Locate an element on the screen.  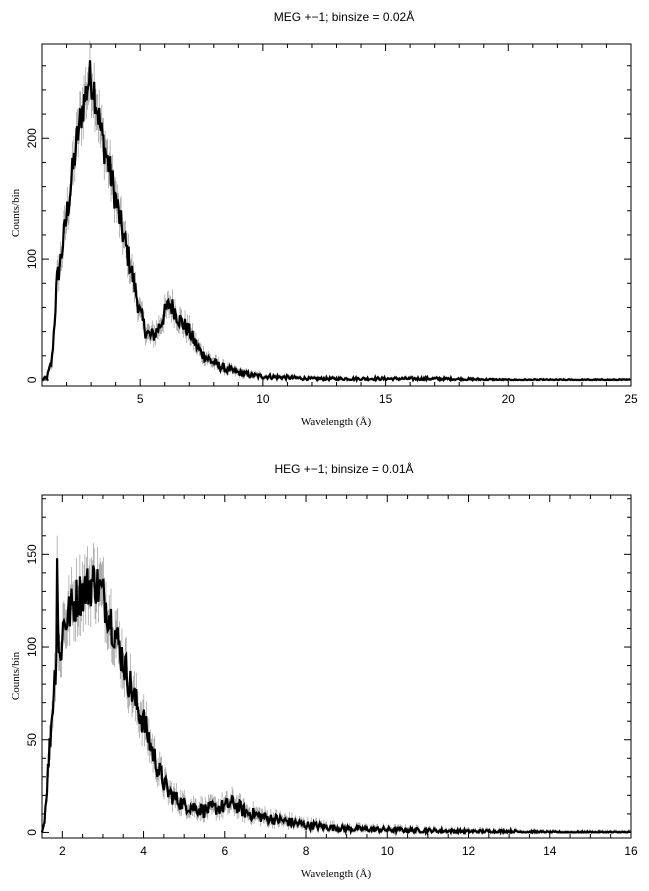
y-tick-label: 150 is located at coordinates (32, 554).